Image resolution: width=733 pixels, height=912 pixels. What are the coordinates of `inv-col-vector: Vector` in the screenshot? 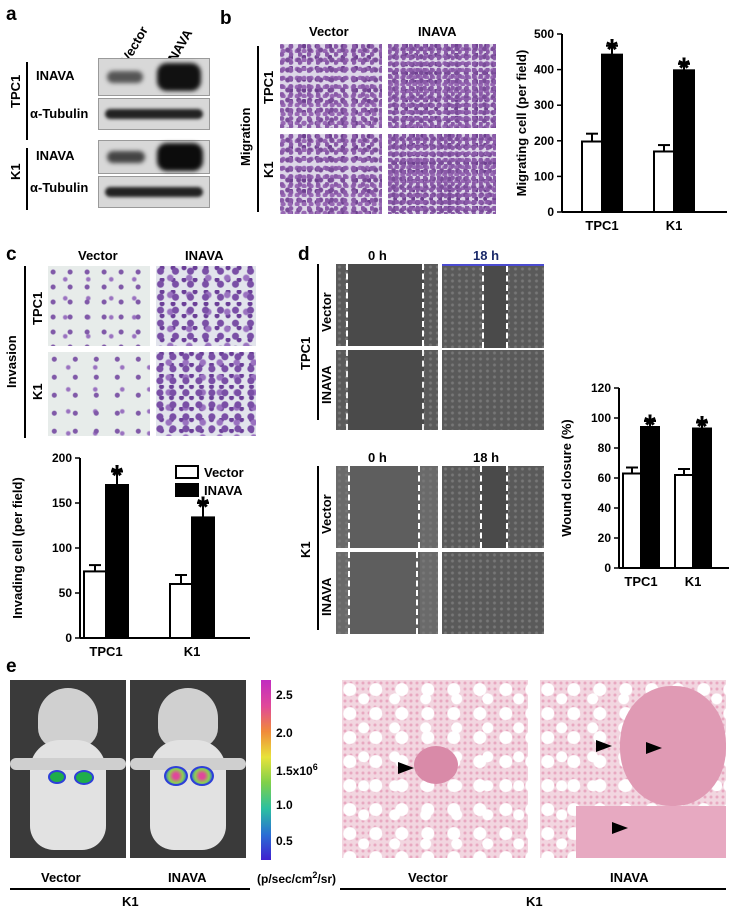 It's located at (98, 255).